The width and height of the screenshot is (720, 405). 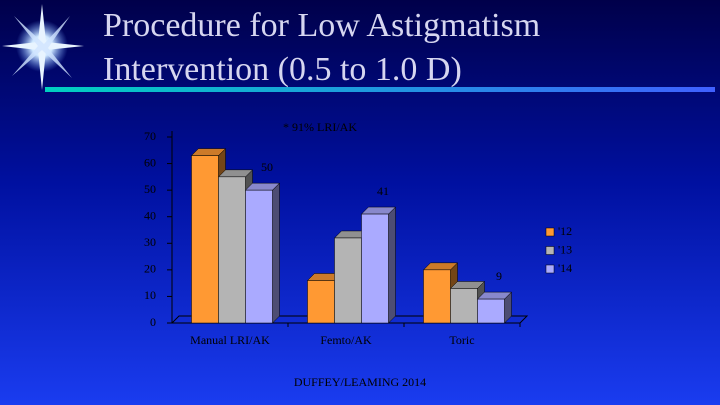 I want to click on data-label: 9, so click(x=499, y=276).